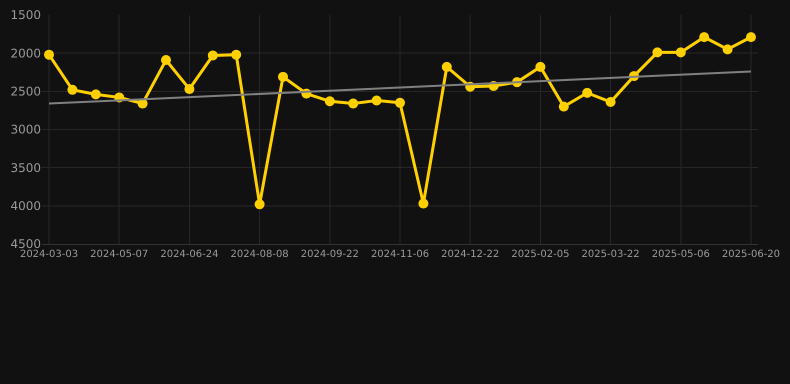  I want to click on x-tick-label: 2025-03-22, so click(611, 254).